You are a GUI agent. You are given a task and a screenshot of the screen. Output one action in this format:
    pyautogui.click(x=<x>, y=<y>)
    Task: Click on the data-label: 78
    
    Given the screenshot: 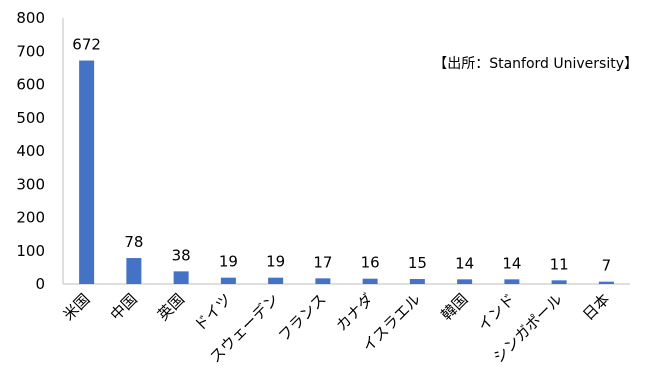 What is the action you would take?
    pyautogui.click(x=133, y=242)
    